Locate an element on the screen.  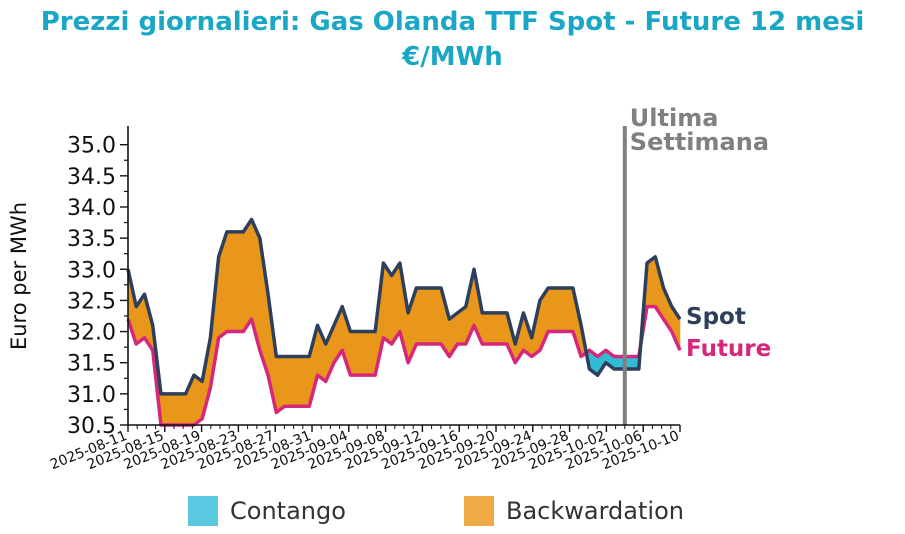
y-tick-label: 33.0 is located at coordinates (91, 270).